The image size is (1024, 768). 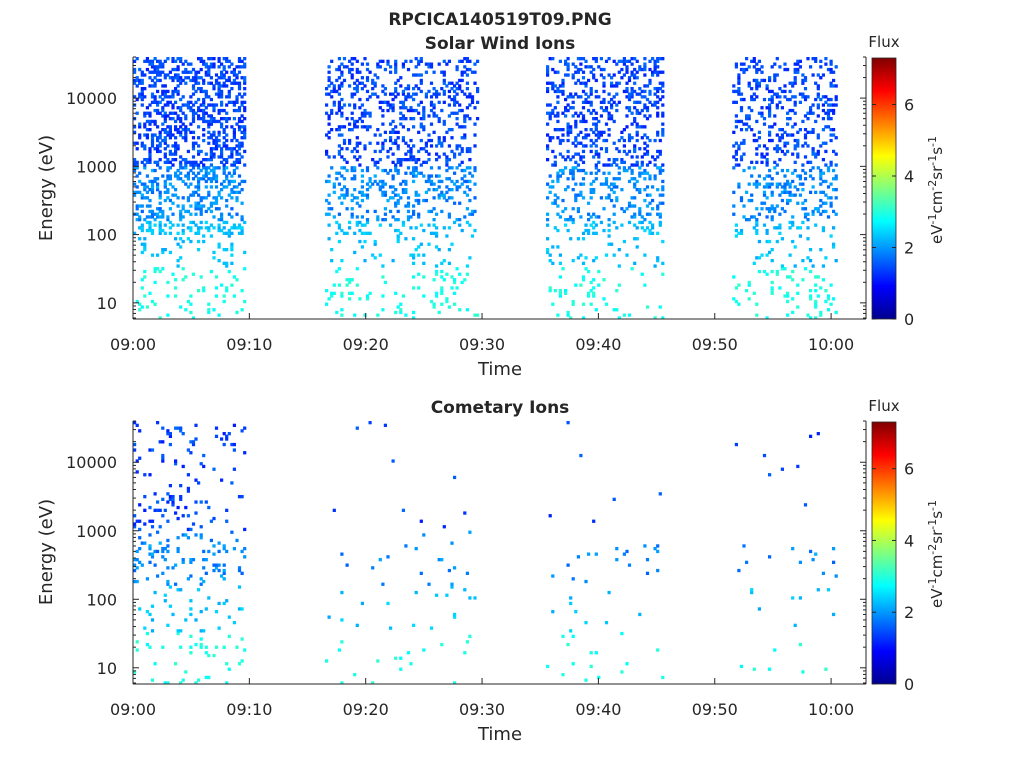 I want to click on colorbar-tick-label: 4, so click(x=909, y=540).